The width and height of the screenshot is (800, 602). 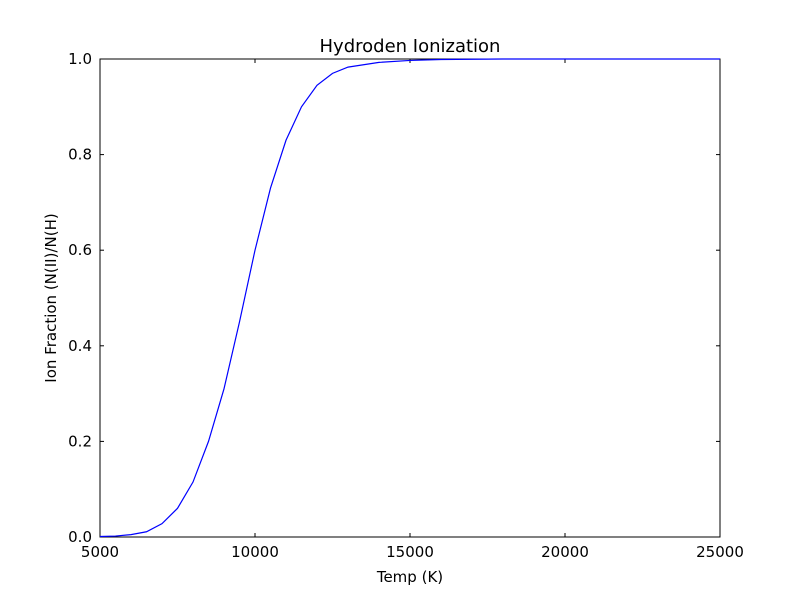 What do you see at coordinates (80, 441) in the screenshot?
I see `y-tick-label: 0.2` at bounding box center [80, 441].